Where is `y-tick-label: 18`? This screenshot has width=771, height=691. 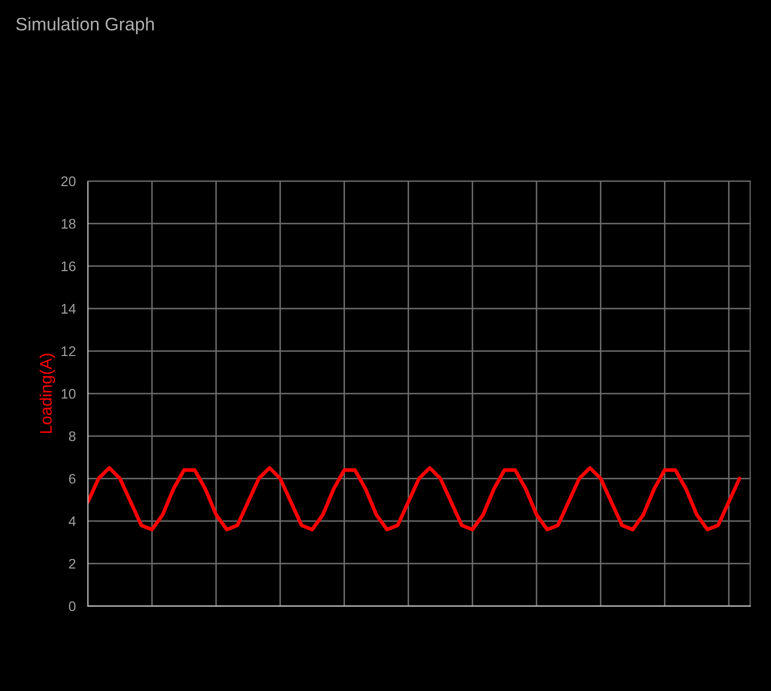
y-tick-label: 18 is located at coordinates (69, 223).